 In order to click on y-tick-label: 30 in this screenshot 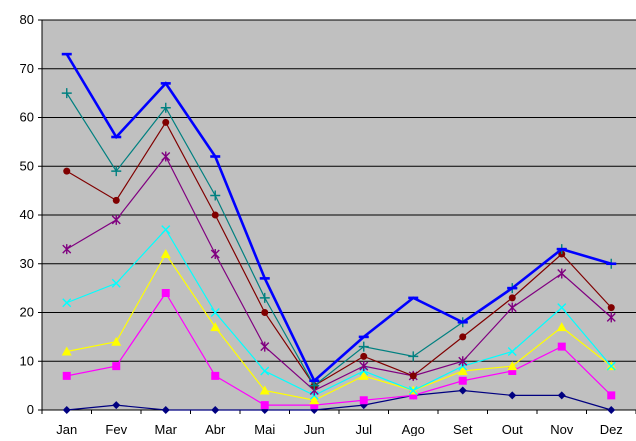, I will do `click(27, 263)`.